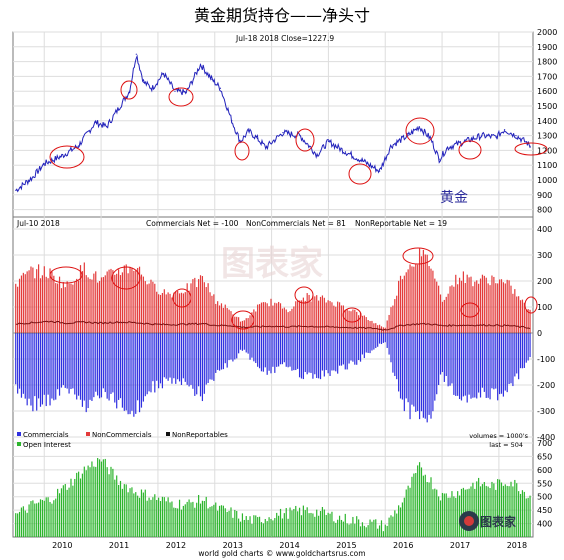 The image size is (564, 560). Describe the element at coordinates (546, 437) in the screenshot. I see `cot-y-tick-label: -400` at that location.